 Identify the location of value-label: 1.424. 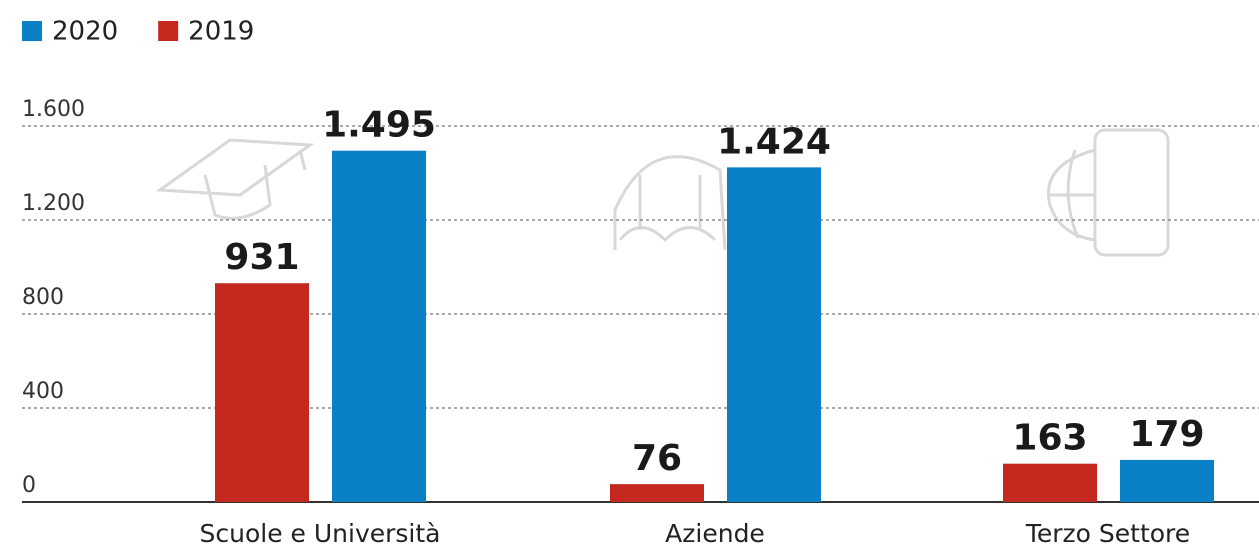
(774, 141).